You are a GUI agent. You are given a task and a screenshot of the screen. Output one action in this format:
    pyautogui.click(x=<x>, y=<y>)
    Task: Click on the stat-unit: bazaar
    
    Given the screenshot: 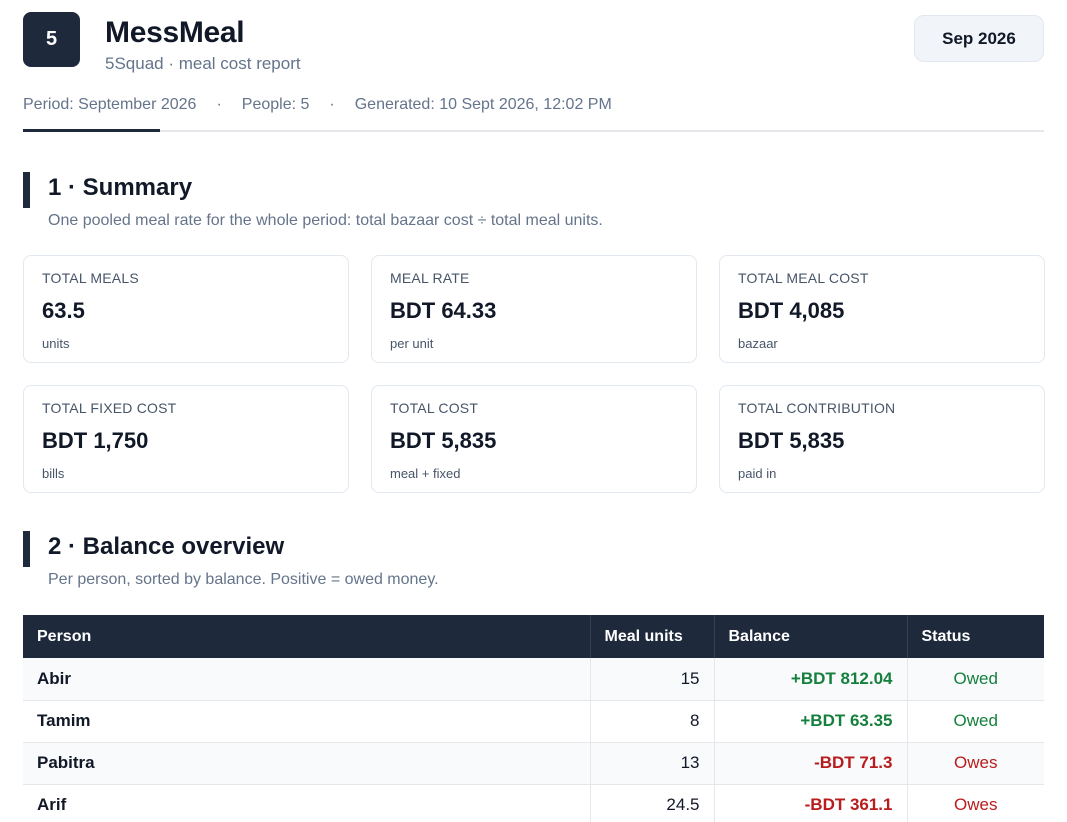 What is the action you would take?
    pyautogui.click(x=758, y=343)
    